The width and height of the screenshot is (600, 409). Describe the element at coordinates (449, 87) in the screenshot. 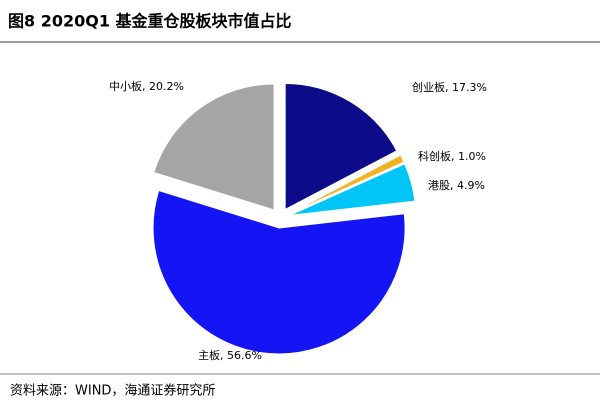

I see `data-label: 创业板, 17.3%` at that location.